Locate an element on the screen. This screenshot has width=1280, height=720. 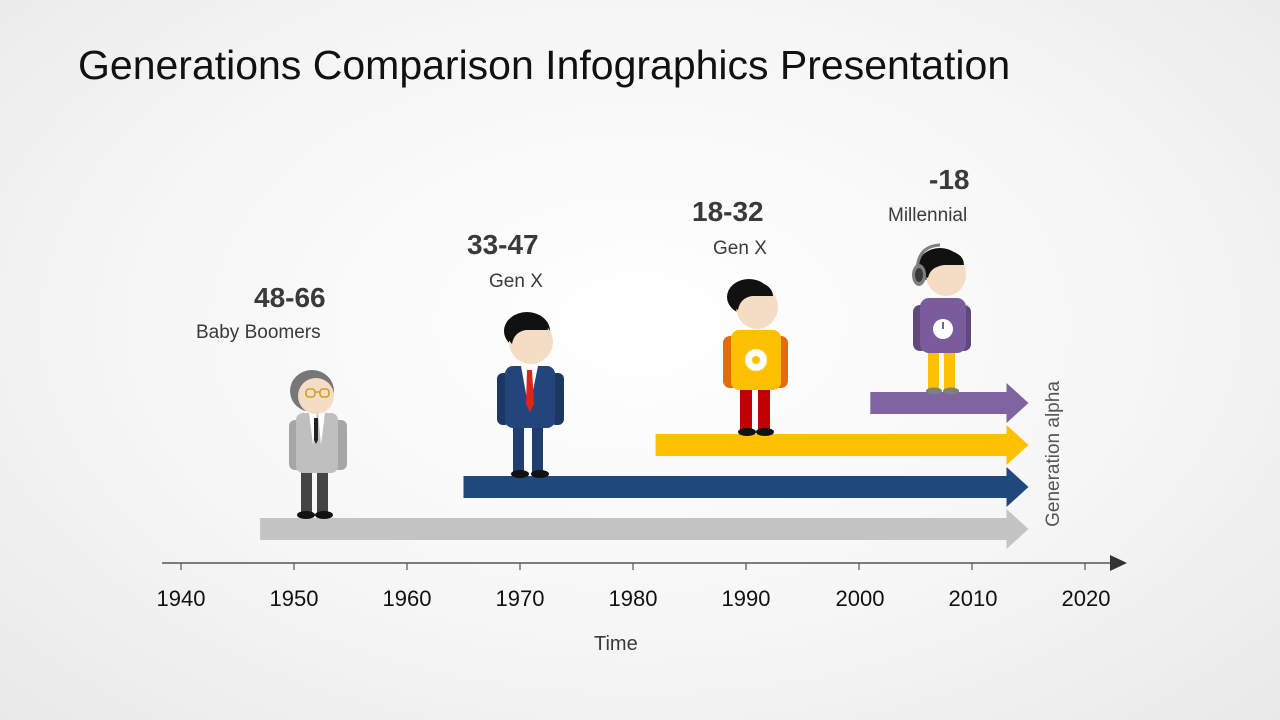
bar-gen-x-young is located at coordinates (842, 445).